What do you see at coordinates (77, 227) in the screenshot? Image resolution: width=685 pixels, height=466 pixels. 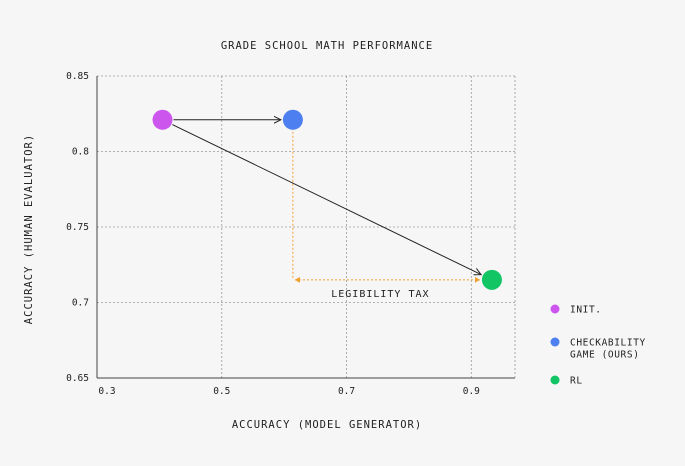 I see `y-tick-label: 0.75` at bounding box center [77, 227].